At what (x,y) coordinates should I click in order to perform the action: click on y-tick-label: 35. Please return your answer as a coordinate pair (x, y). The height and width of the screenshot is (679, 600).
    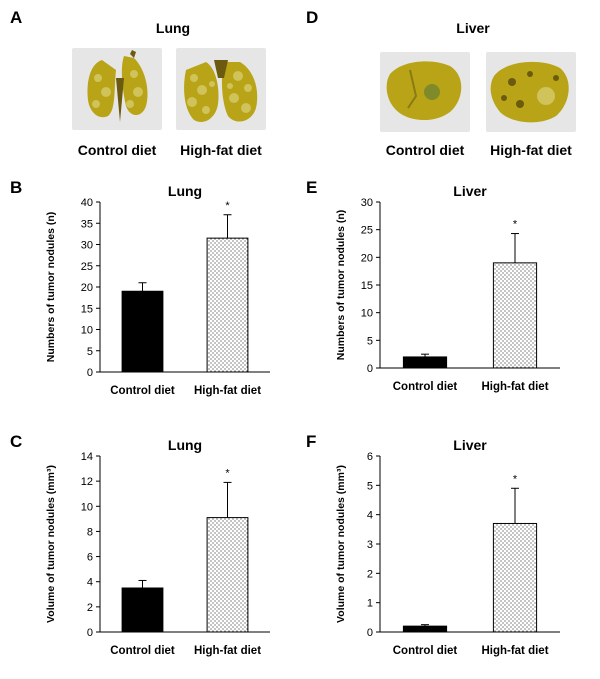
    Looking at the image, I should click on (87, 224).